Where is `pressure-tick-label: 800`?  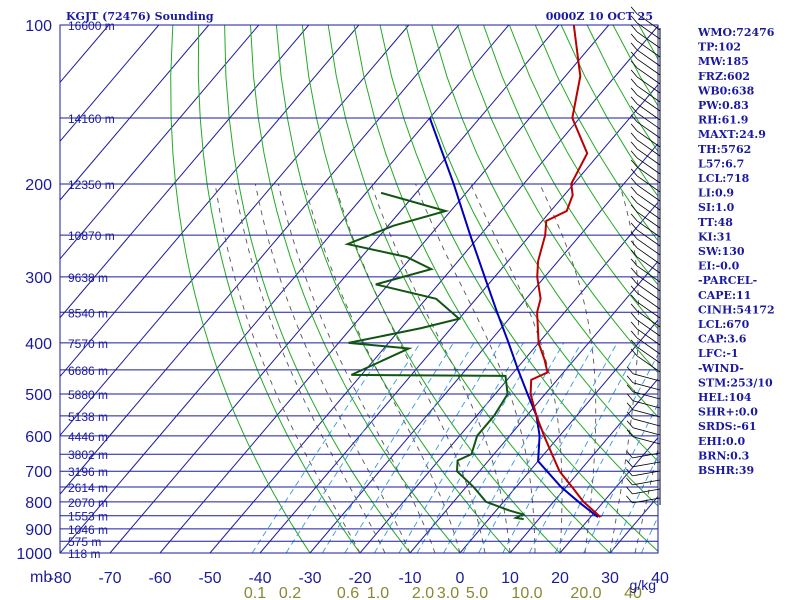
pressure-tick-label: 800 is located at coordinates (38, 503).